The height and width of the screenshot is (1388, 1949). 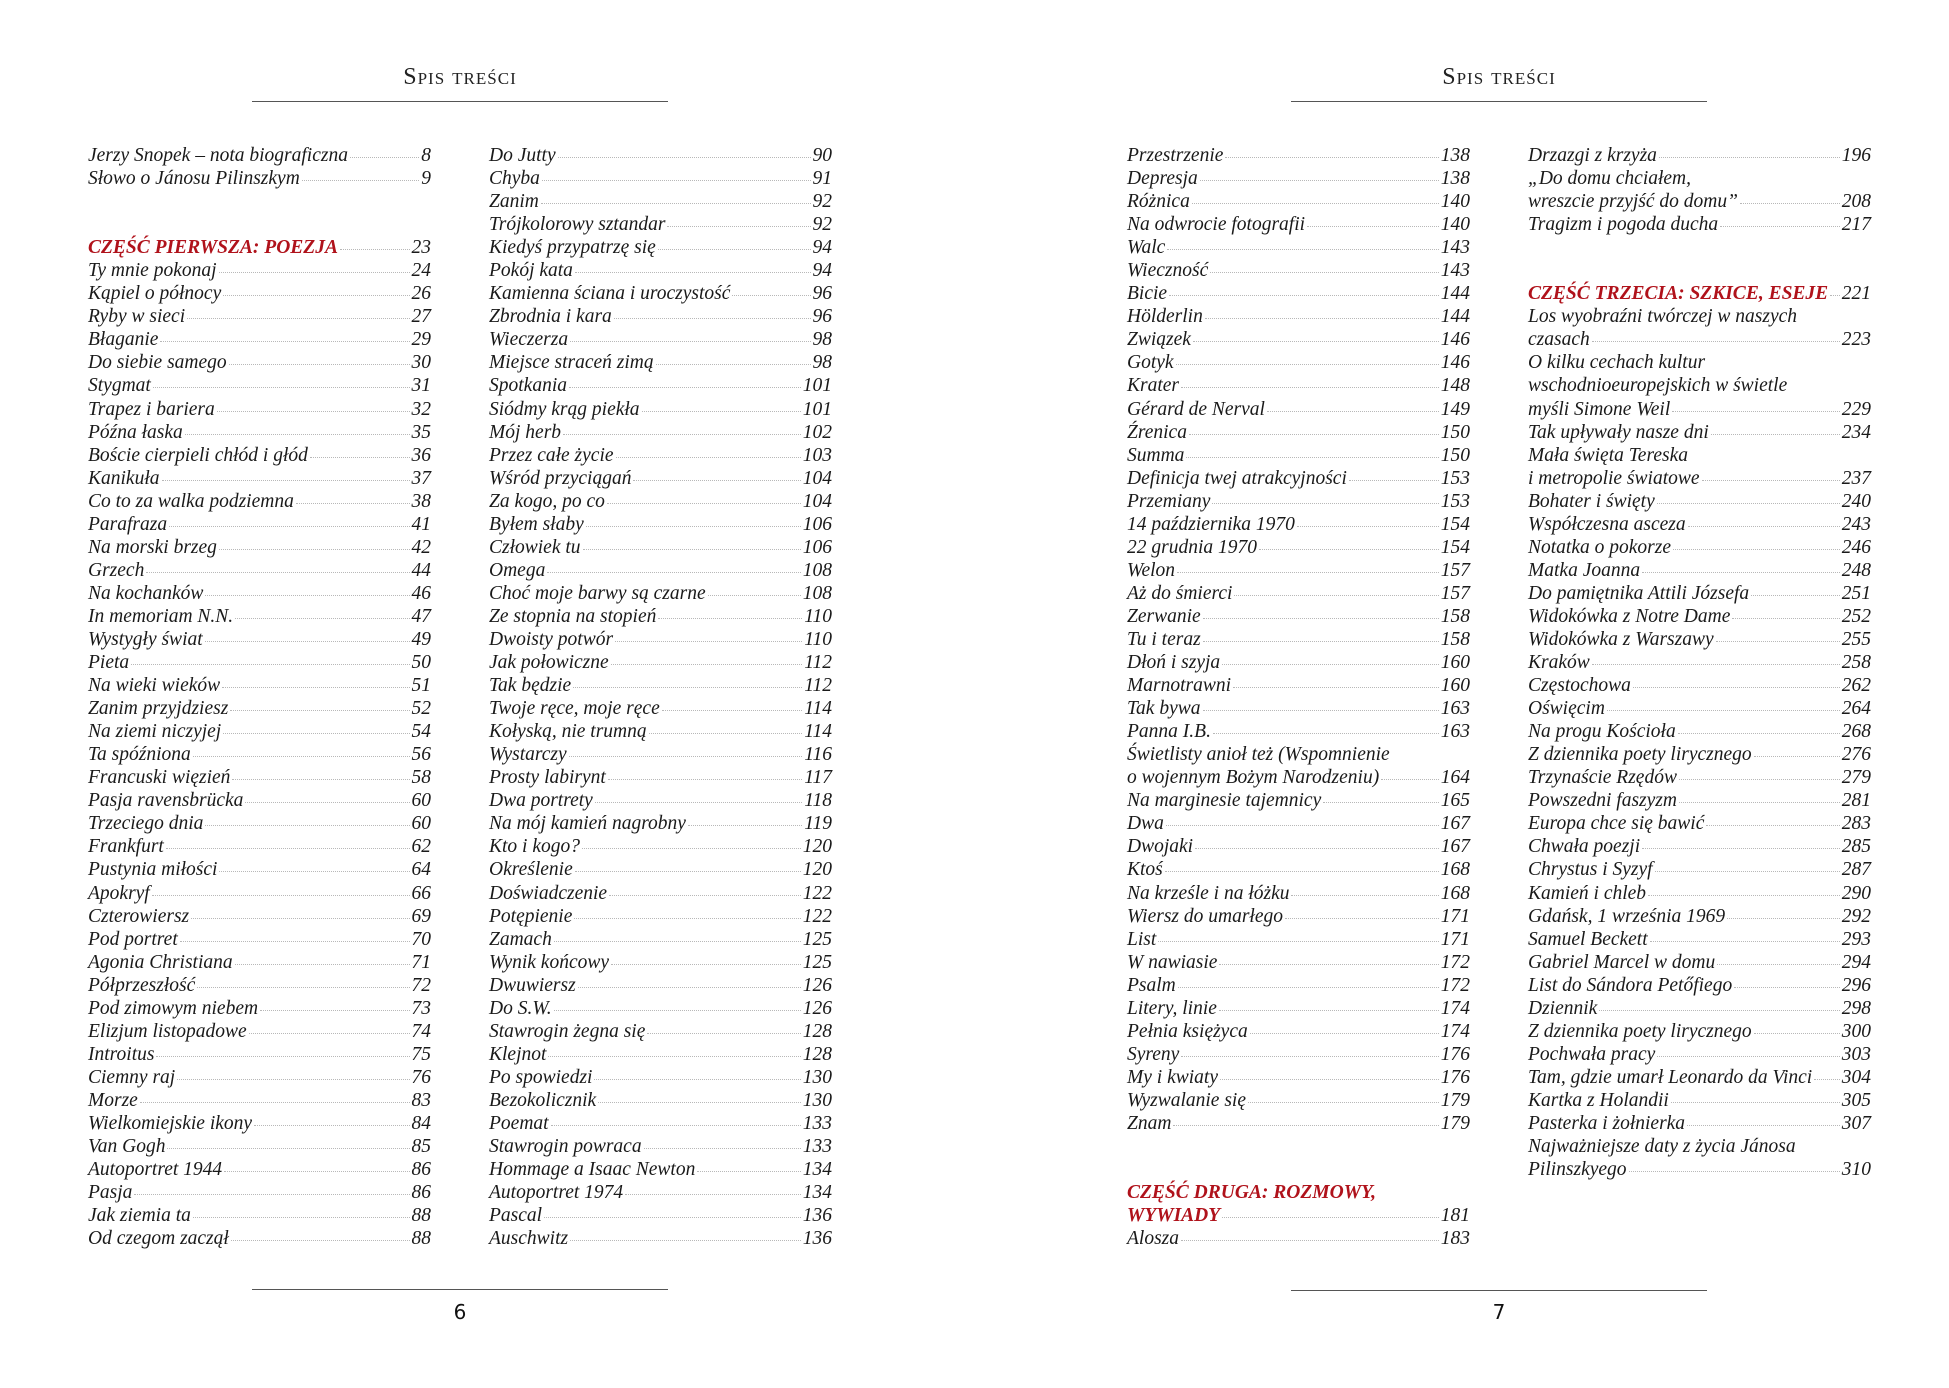 I want to click on toc-entry: Pod portret 70, so click(x=259, y=939).